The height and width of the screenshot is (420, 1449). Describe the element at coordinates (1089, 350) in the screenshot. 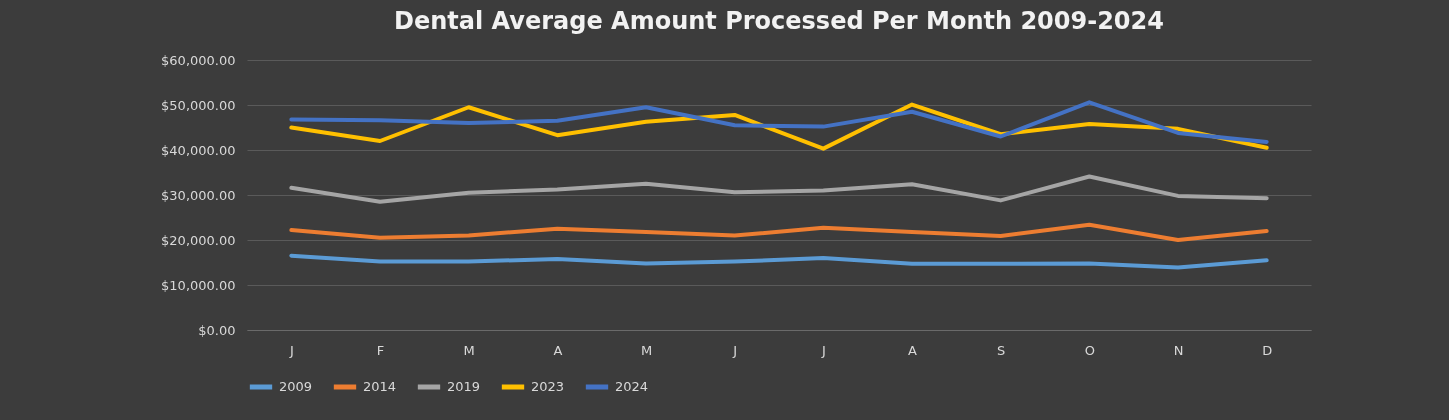

I see `x-tick-label: O` at that location.